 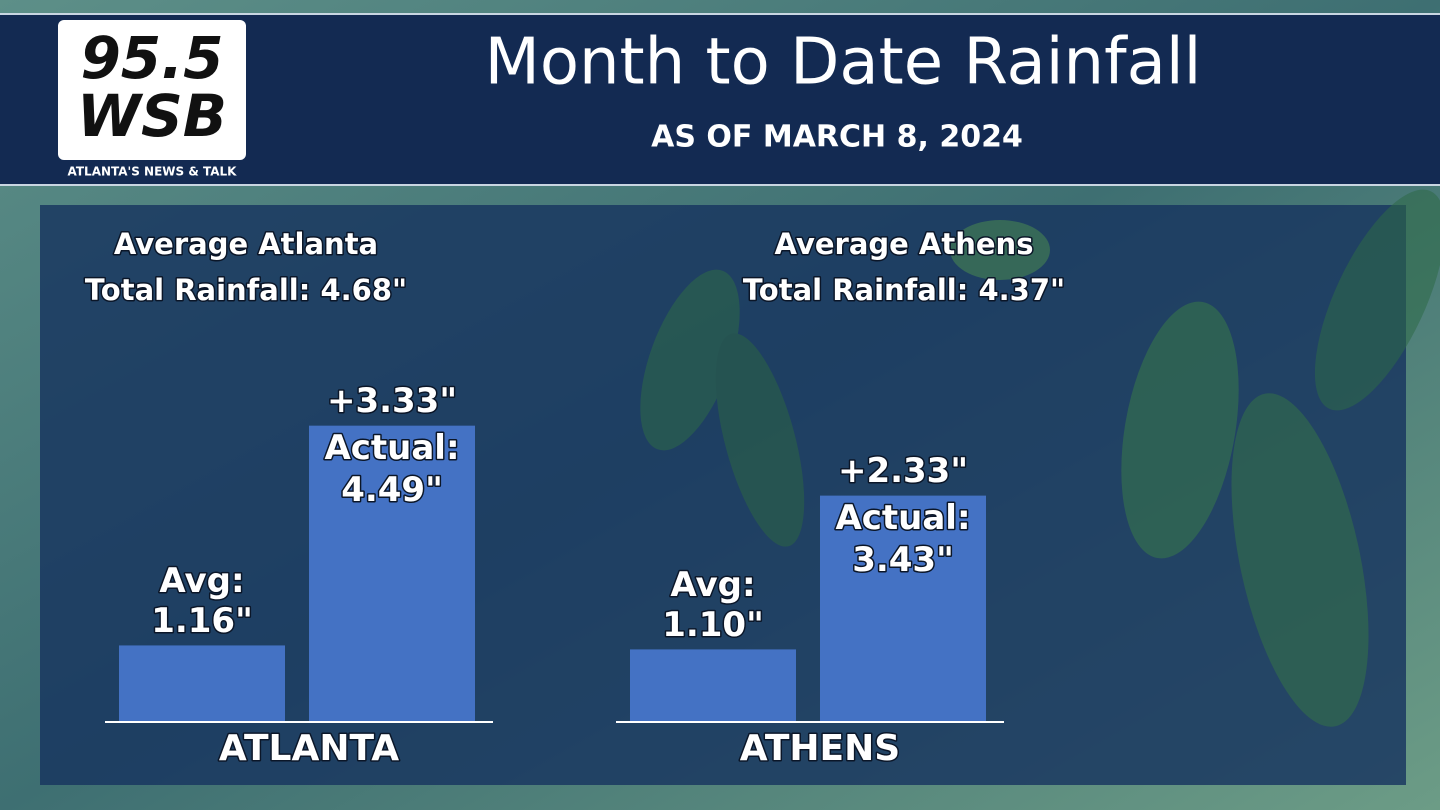 I want to click on group-title: Average Atlanta, so click(x=246, y=244).